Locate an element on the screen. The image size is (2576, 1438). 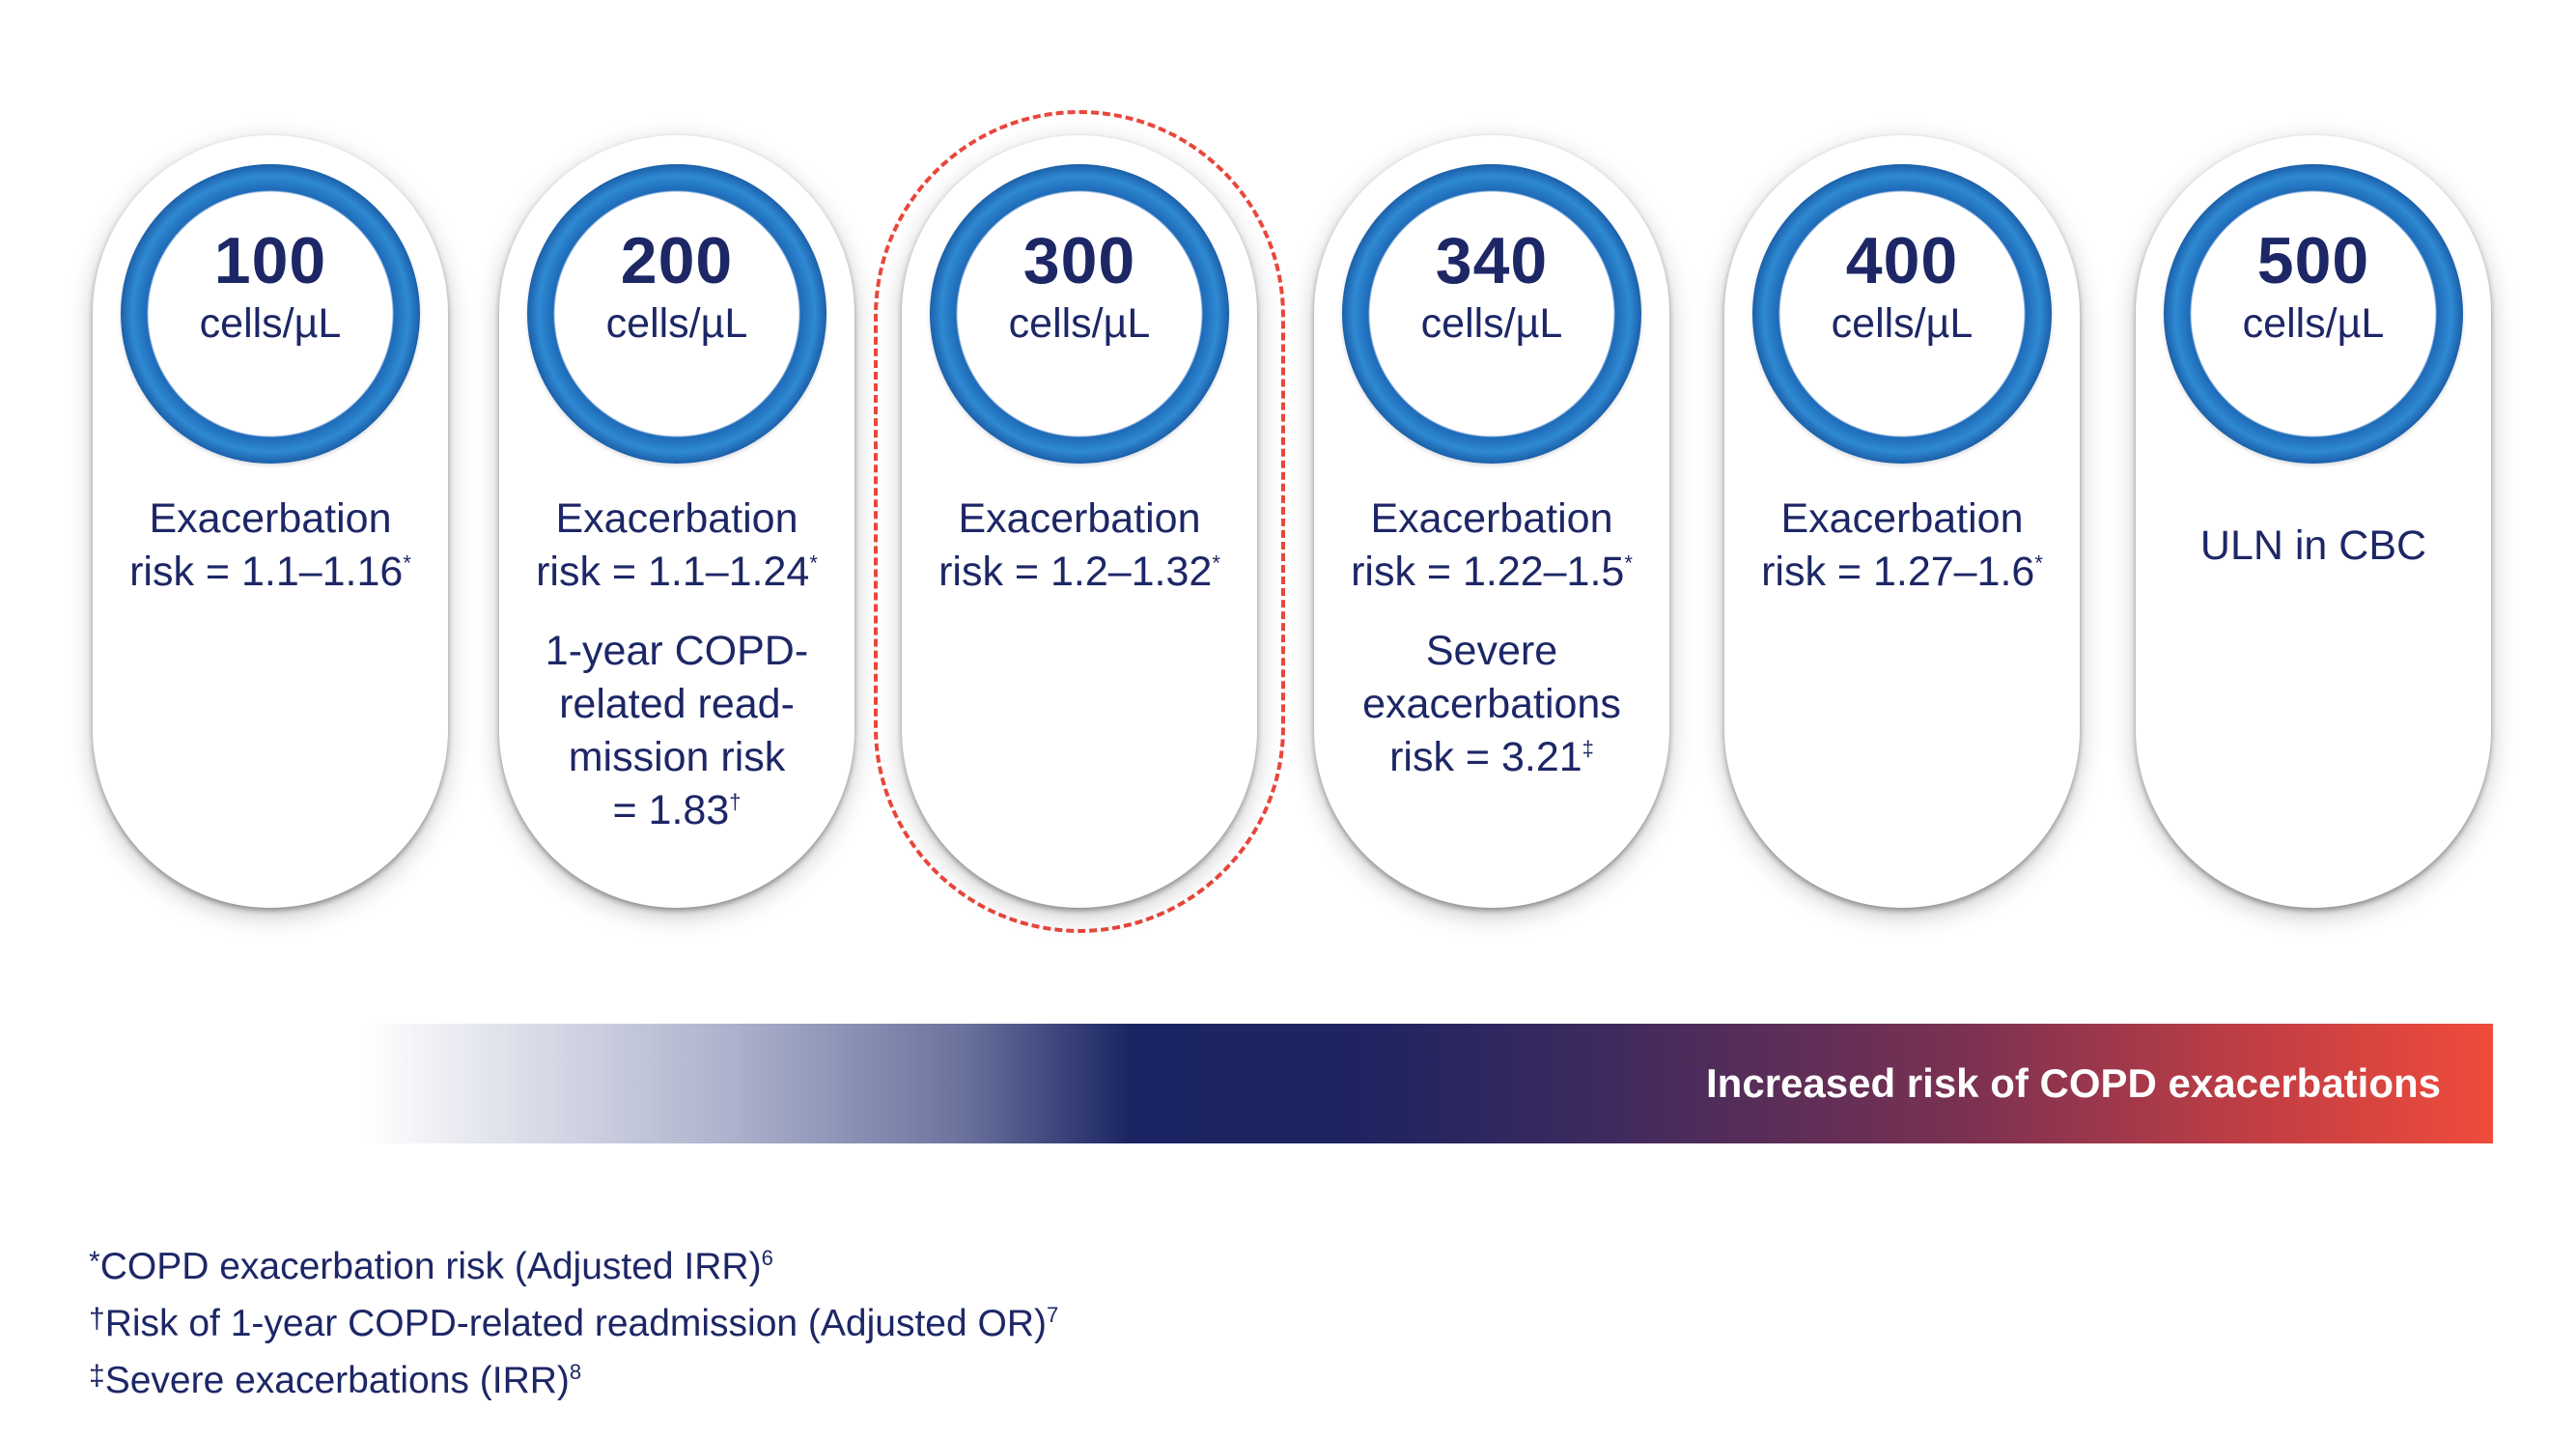
count-value: 200 is located at coordinates (677, 261).